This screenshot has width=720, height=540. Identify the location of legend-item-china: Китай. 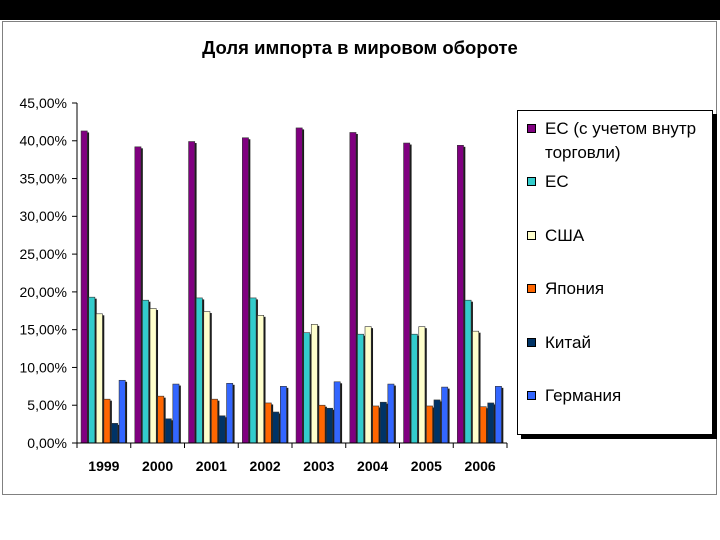
(615, 356).